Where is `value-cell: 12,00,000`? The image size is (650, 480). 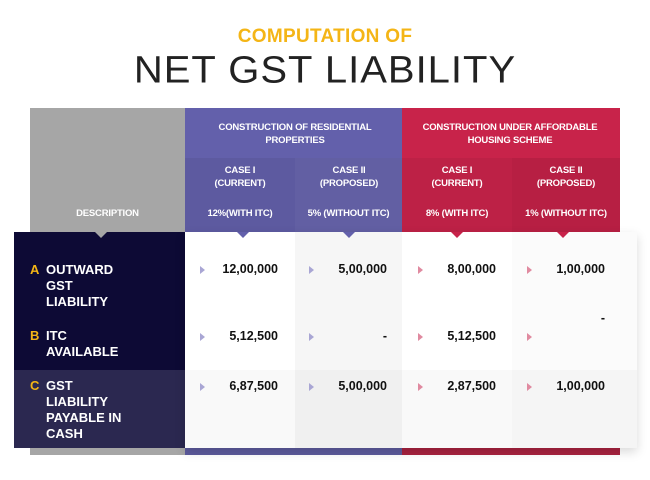
value-cell: 12,00,000 is located at coordinates (250, 269).